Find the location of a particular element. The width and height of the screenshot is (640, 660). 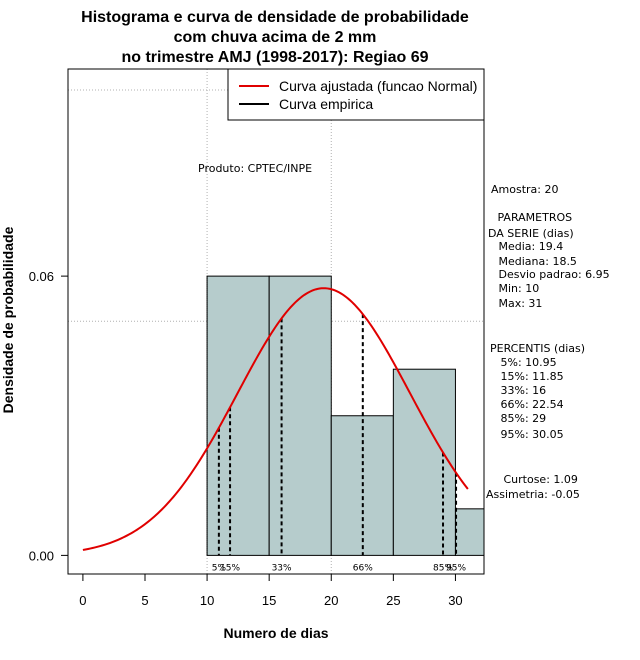

stats-line: 5%: 10.95 is located at coordinates (523, 362).